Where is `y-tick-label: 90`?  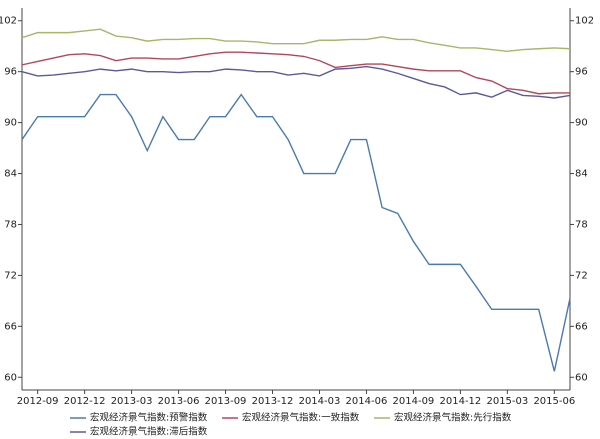
y-tick-label: 90 is located at coordinates (10, 123).